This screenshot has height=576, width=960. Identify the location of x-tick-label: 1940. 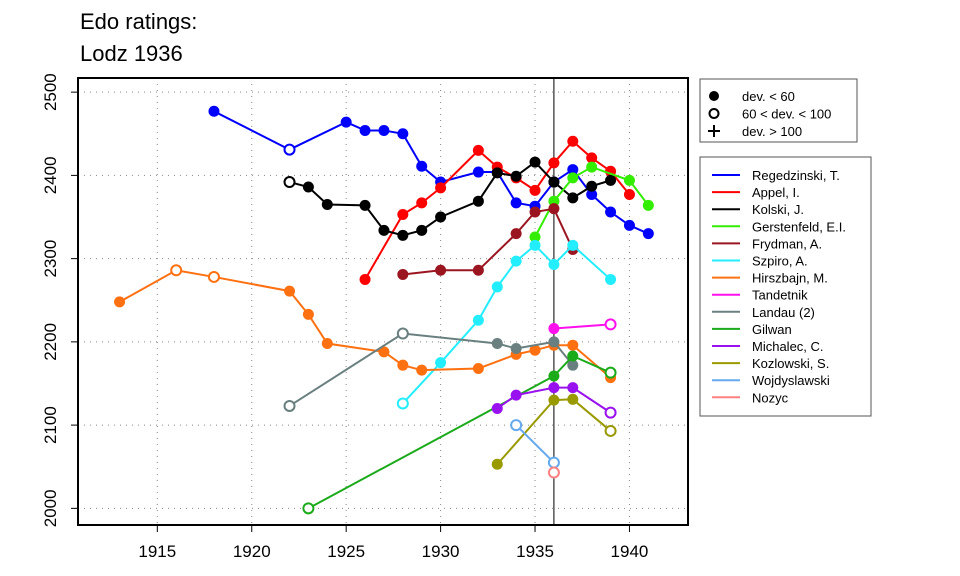
(630, 551).